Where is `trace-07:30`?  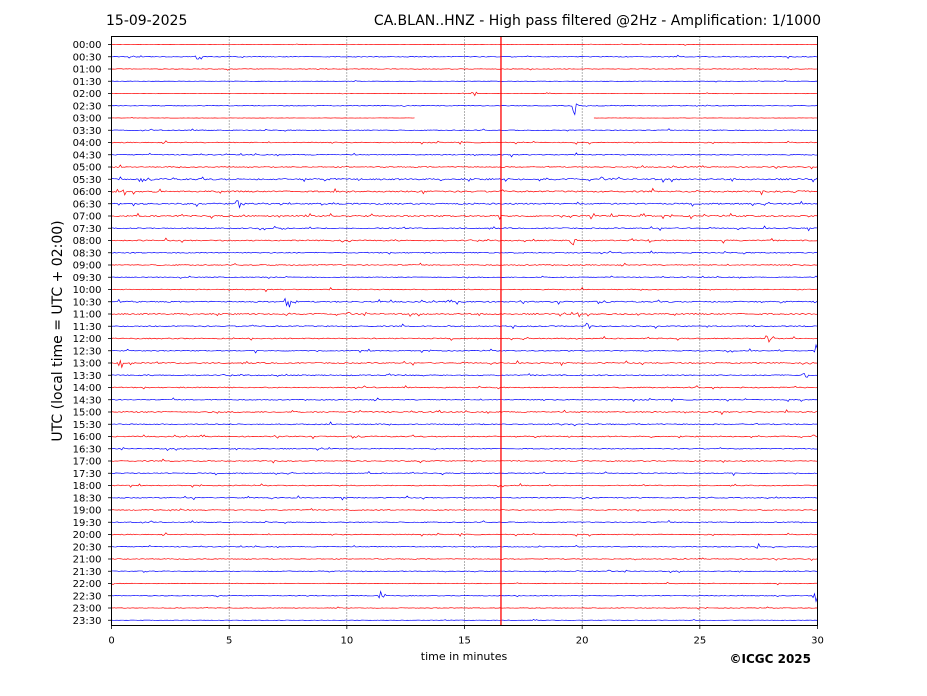 trace-07:30 is located at coordinates (464, 228).